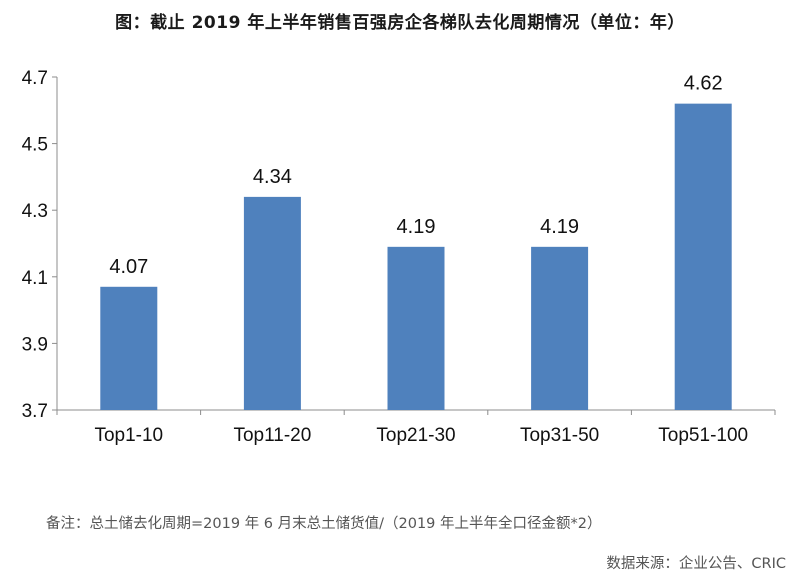 The height and width of the screenshot is (580, 800). I want to click on y-tick-label: 3.9, so click(35, 344).